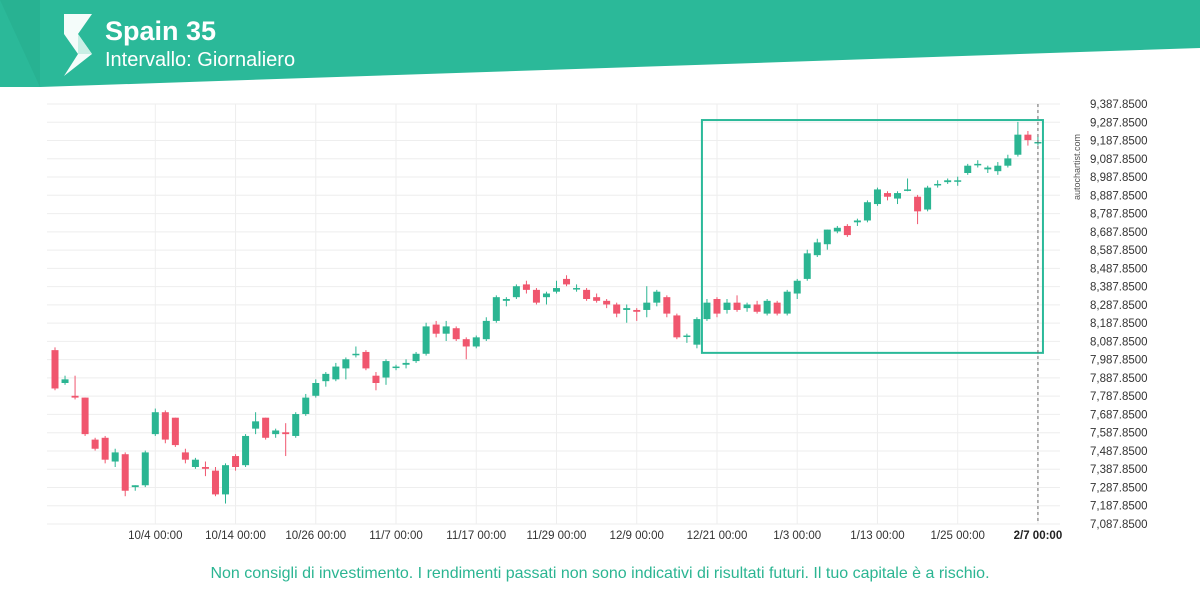 This screenshot has height=600, width=1200. I want to click on y-tick-label: 7,087.8500, so click(1119, 525).